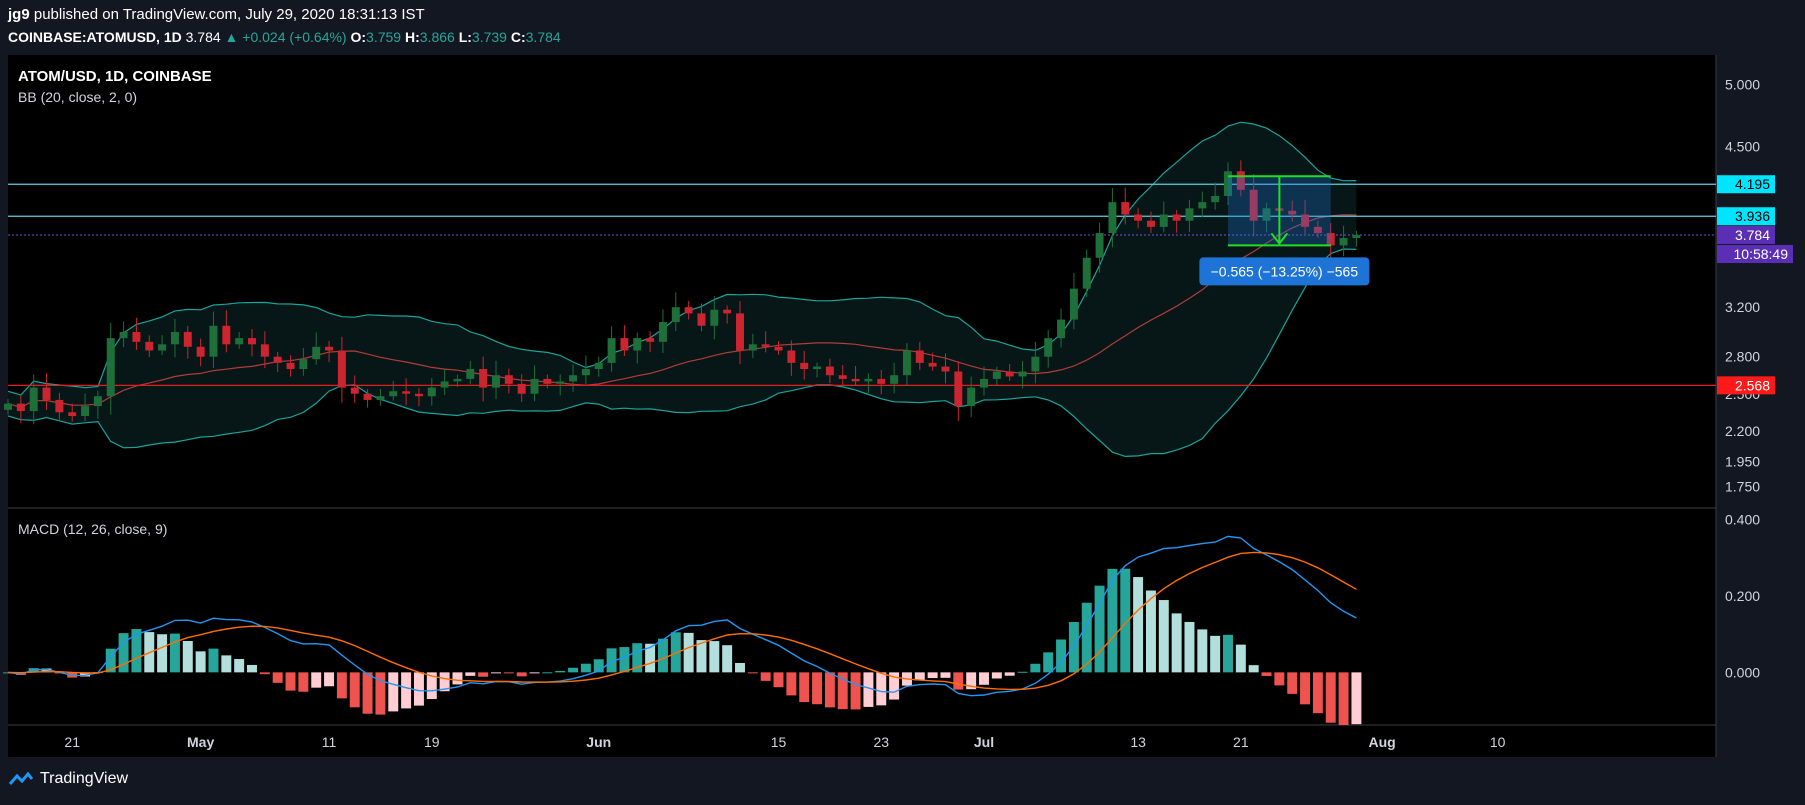 The image size is (1805, 805). I want to click on time-tick-label: 10, so click(1498, 742).